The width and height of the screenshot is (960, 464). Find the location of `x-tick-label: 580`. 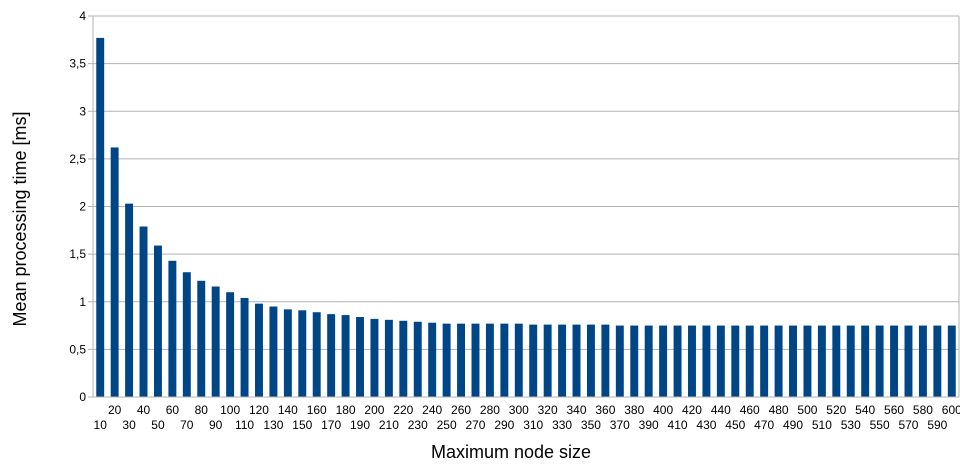

x-tick-label: 580 is located at coordinates (923, 410).